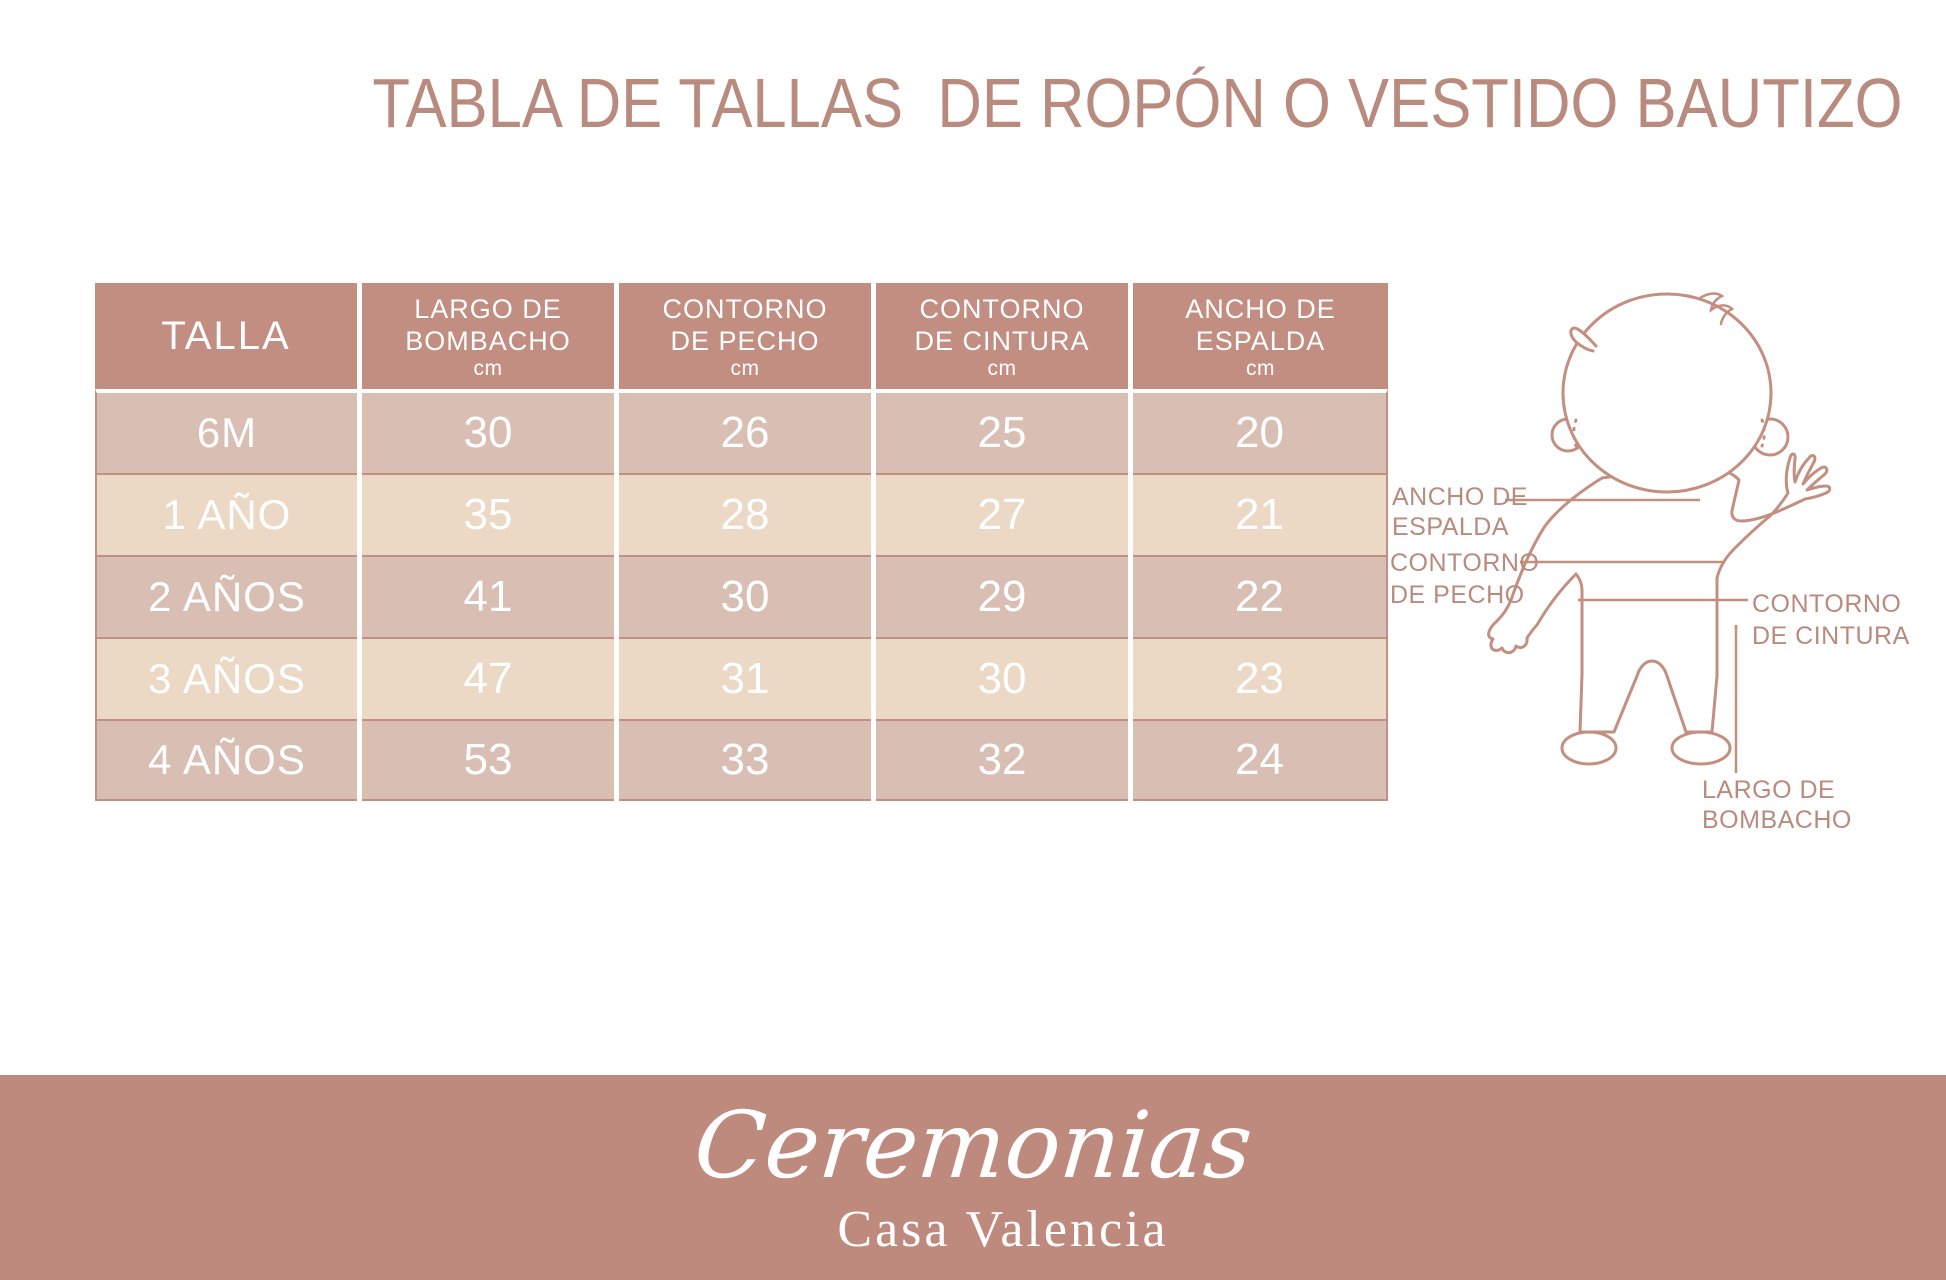  What do you see at coordinates (1659, 593) in the screenshot?
I see `baby-body` at bounding box center [1659, 593].